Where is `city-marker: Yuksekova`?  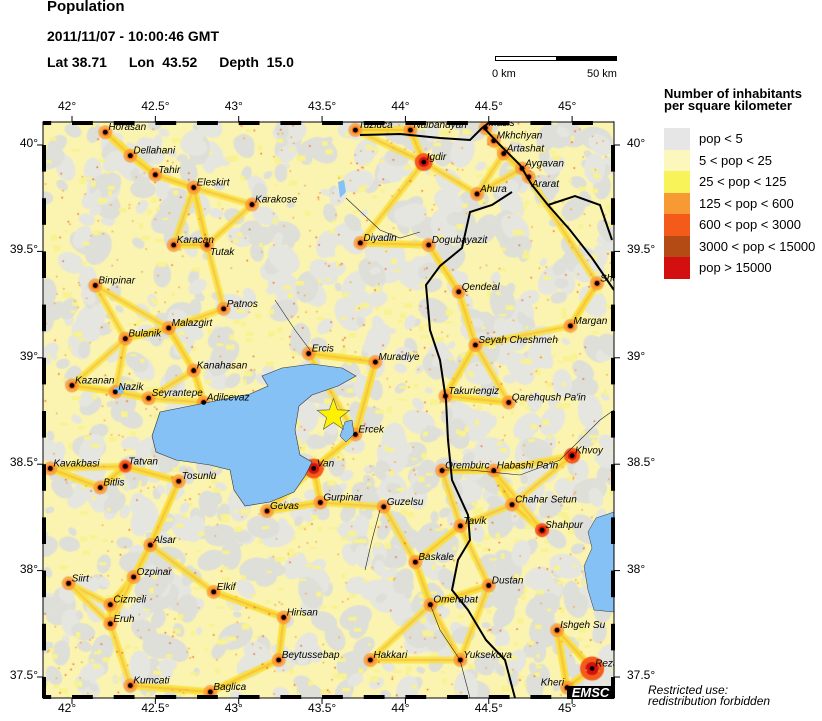
city-marker: Yuksekova is located at coordinates (485, 656).